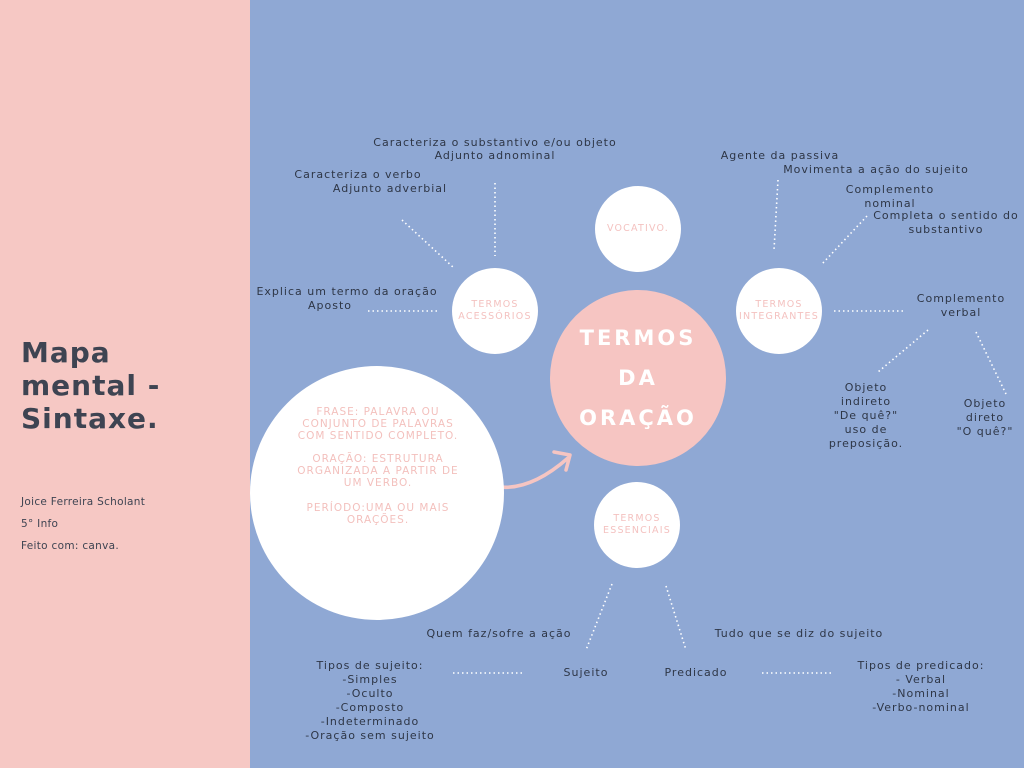  Describe the element at coordinates (903, 351) in the screenshot. I see `connector-indireto` at that location.